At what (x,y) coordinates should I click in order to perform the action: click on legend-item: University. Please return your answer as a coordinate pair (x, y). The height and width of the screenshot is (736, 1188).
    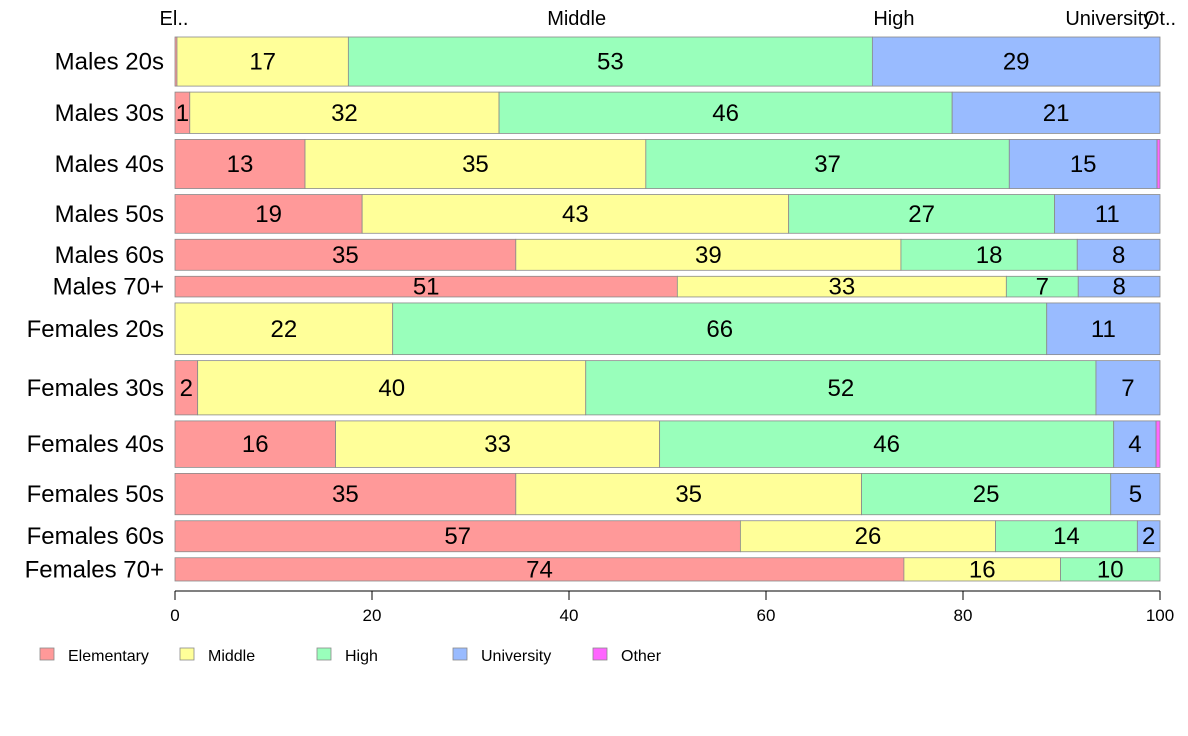
    Looking at the image, I should click on (501, 656).